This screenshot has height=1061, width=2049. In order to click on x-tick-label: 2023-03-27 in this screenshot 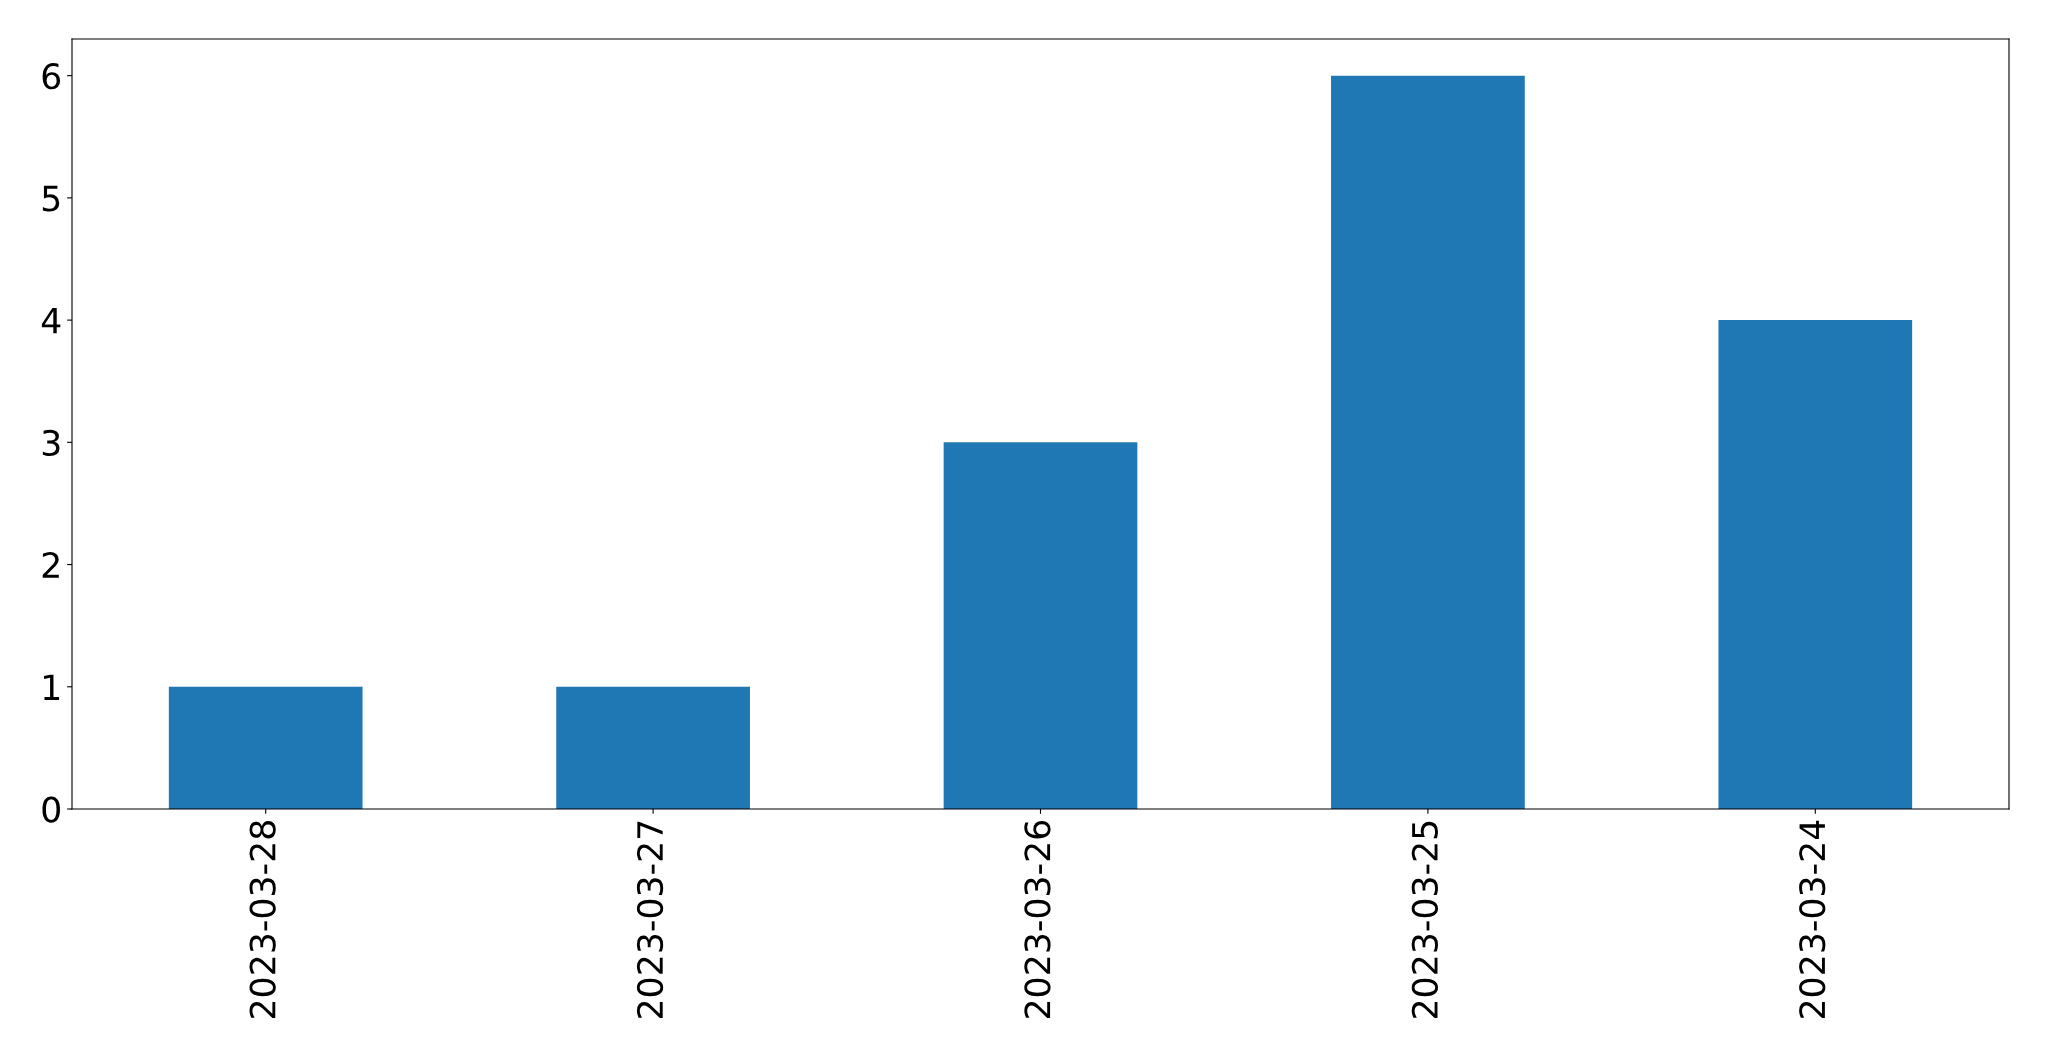, I will do `click(650, 919)`.